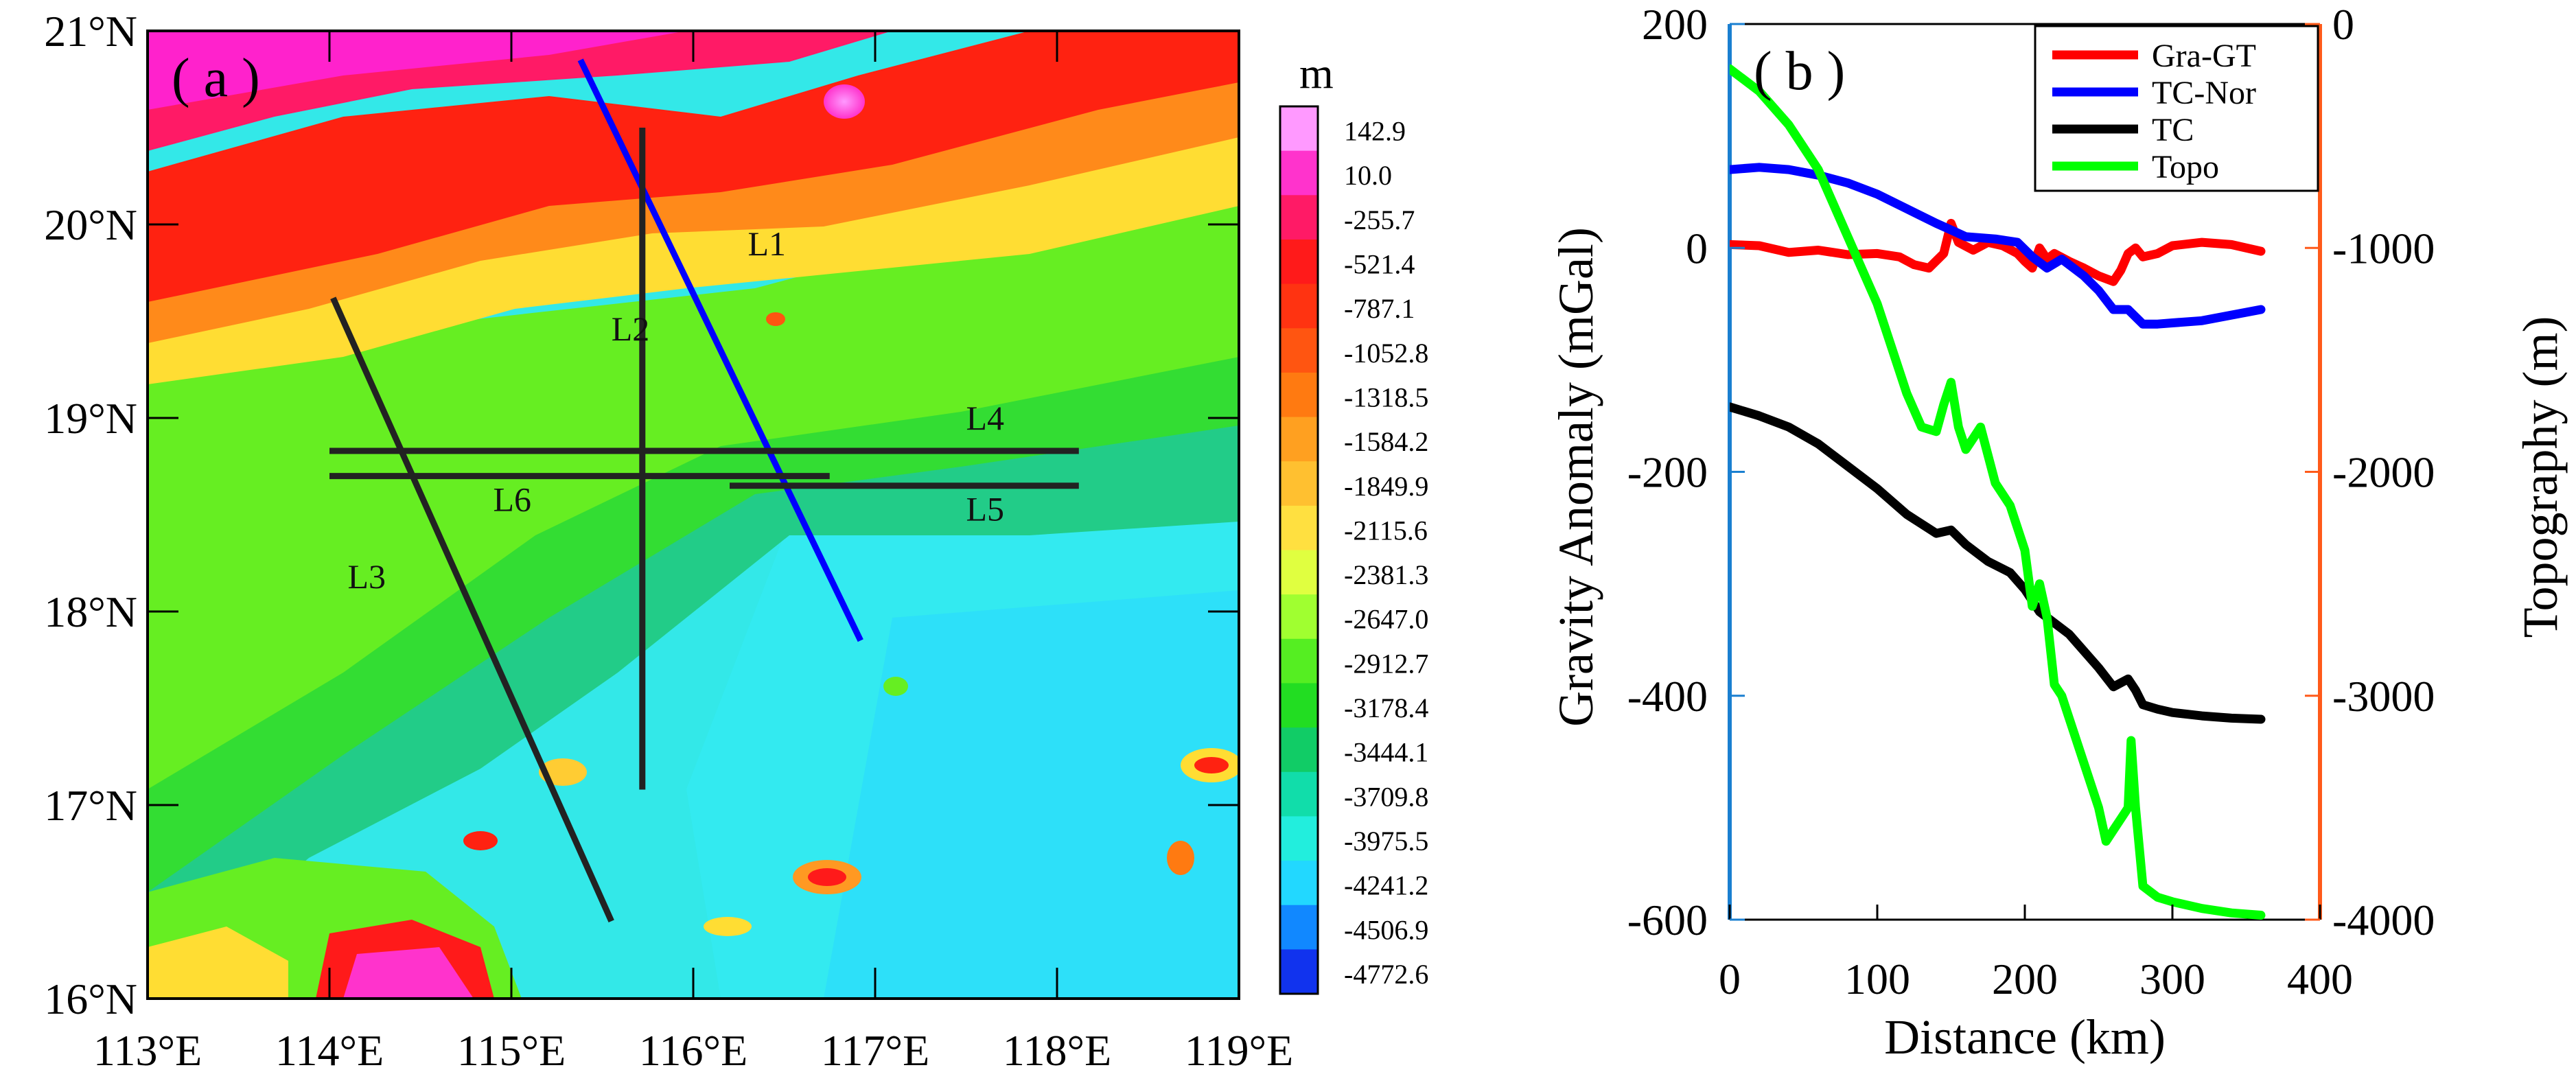  What do you see at coordinates (720, 350) in the screenshot?
I see `profile-line-l1` at bounding box center [720, 350].